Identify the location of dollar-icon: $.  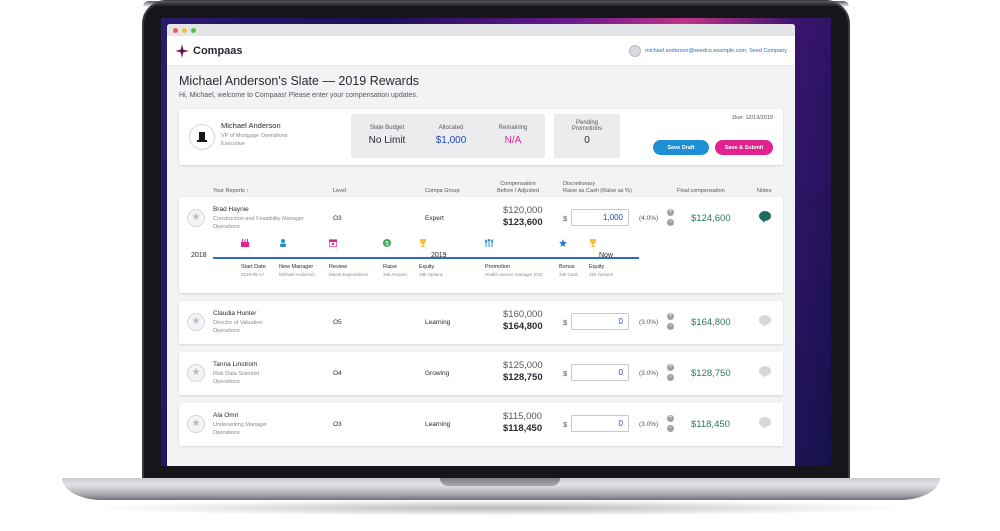
(387, 243).